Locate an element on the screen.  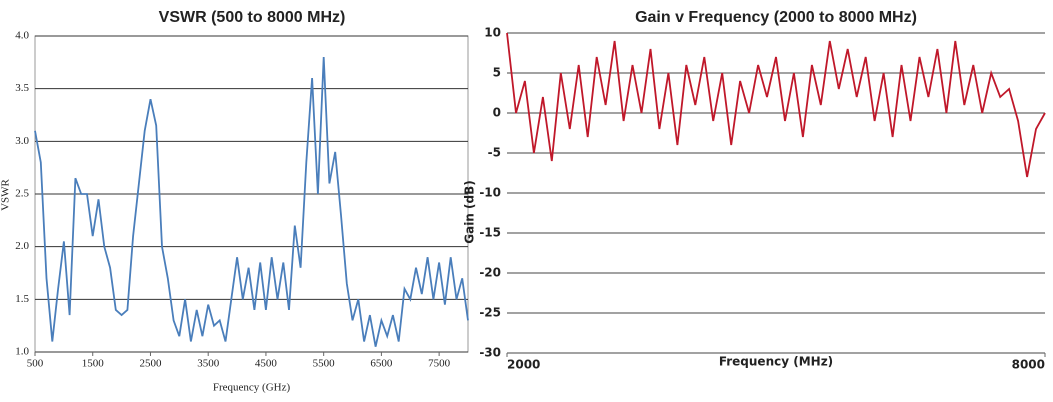
x-tick-label: 2000 is located at coordinates (523, 365).